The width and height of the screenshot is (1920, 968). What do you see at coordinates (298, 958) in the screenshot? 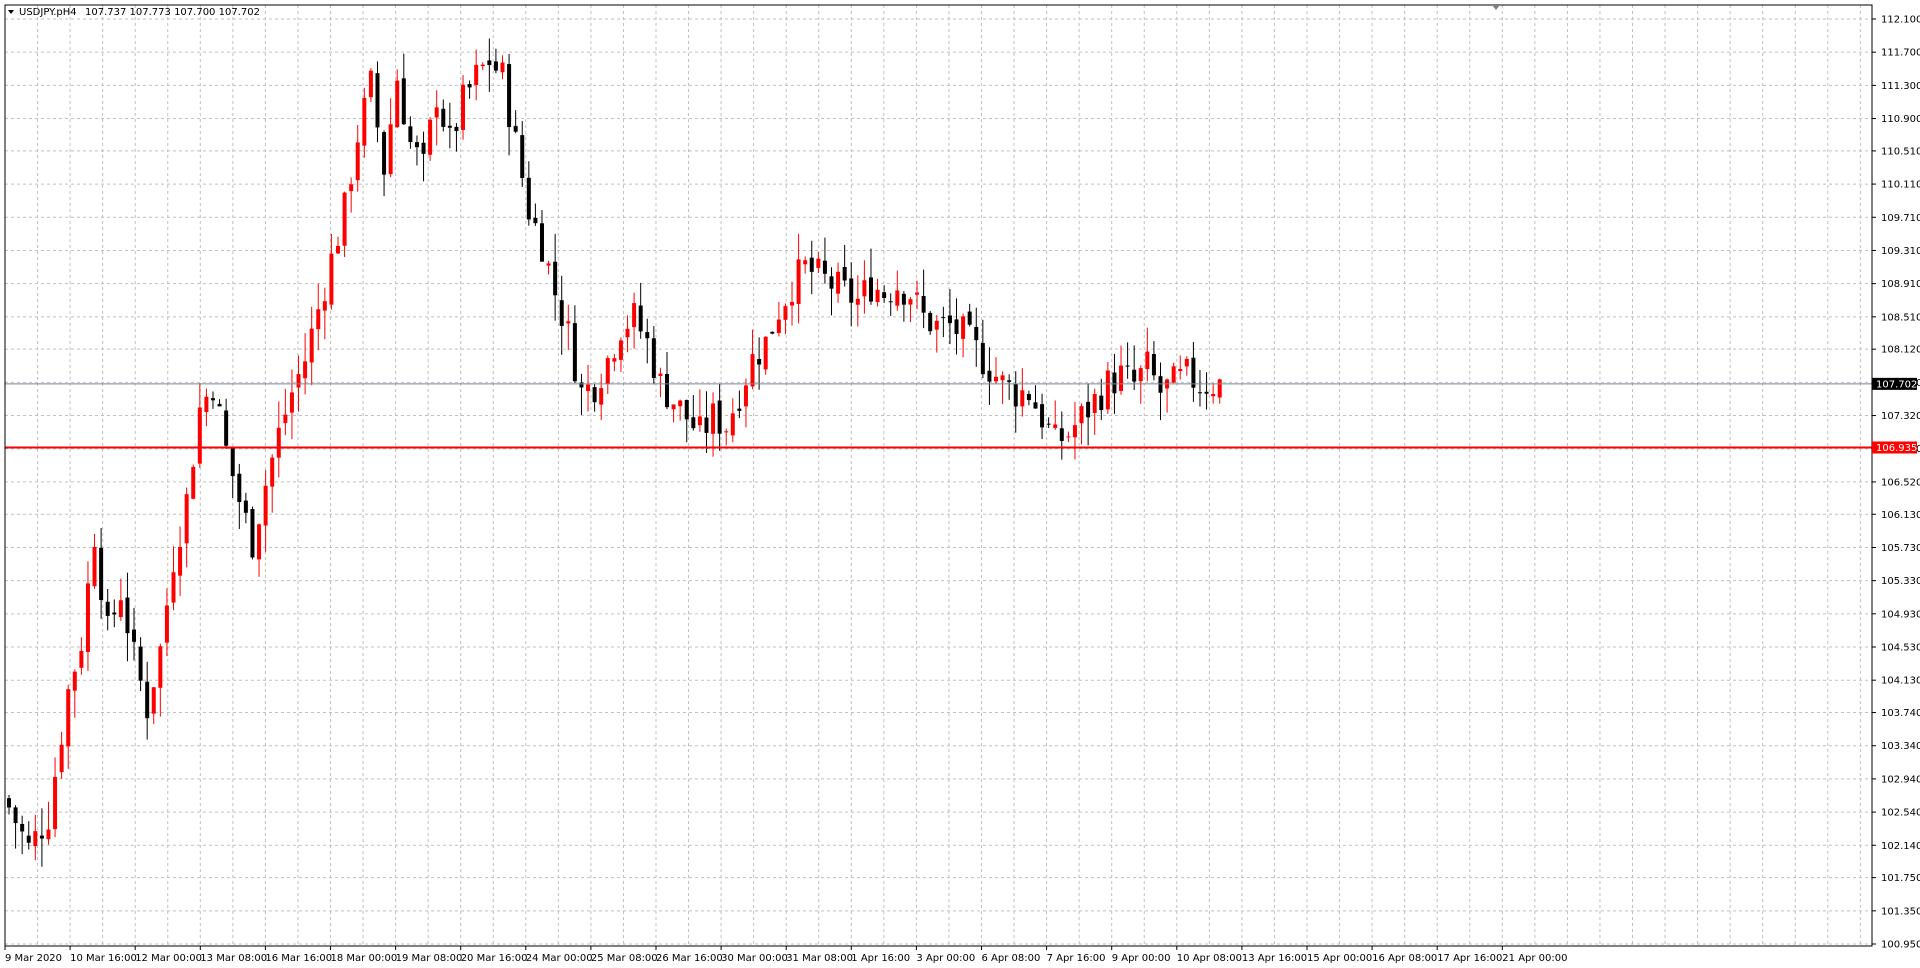
I see `x-tick-label: 16 Mar 16:00` at bounding box center [298, 958].